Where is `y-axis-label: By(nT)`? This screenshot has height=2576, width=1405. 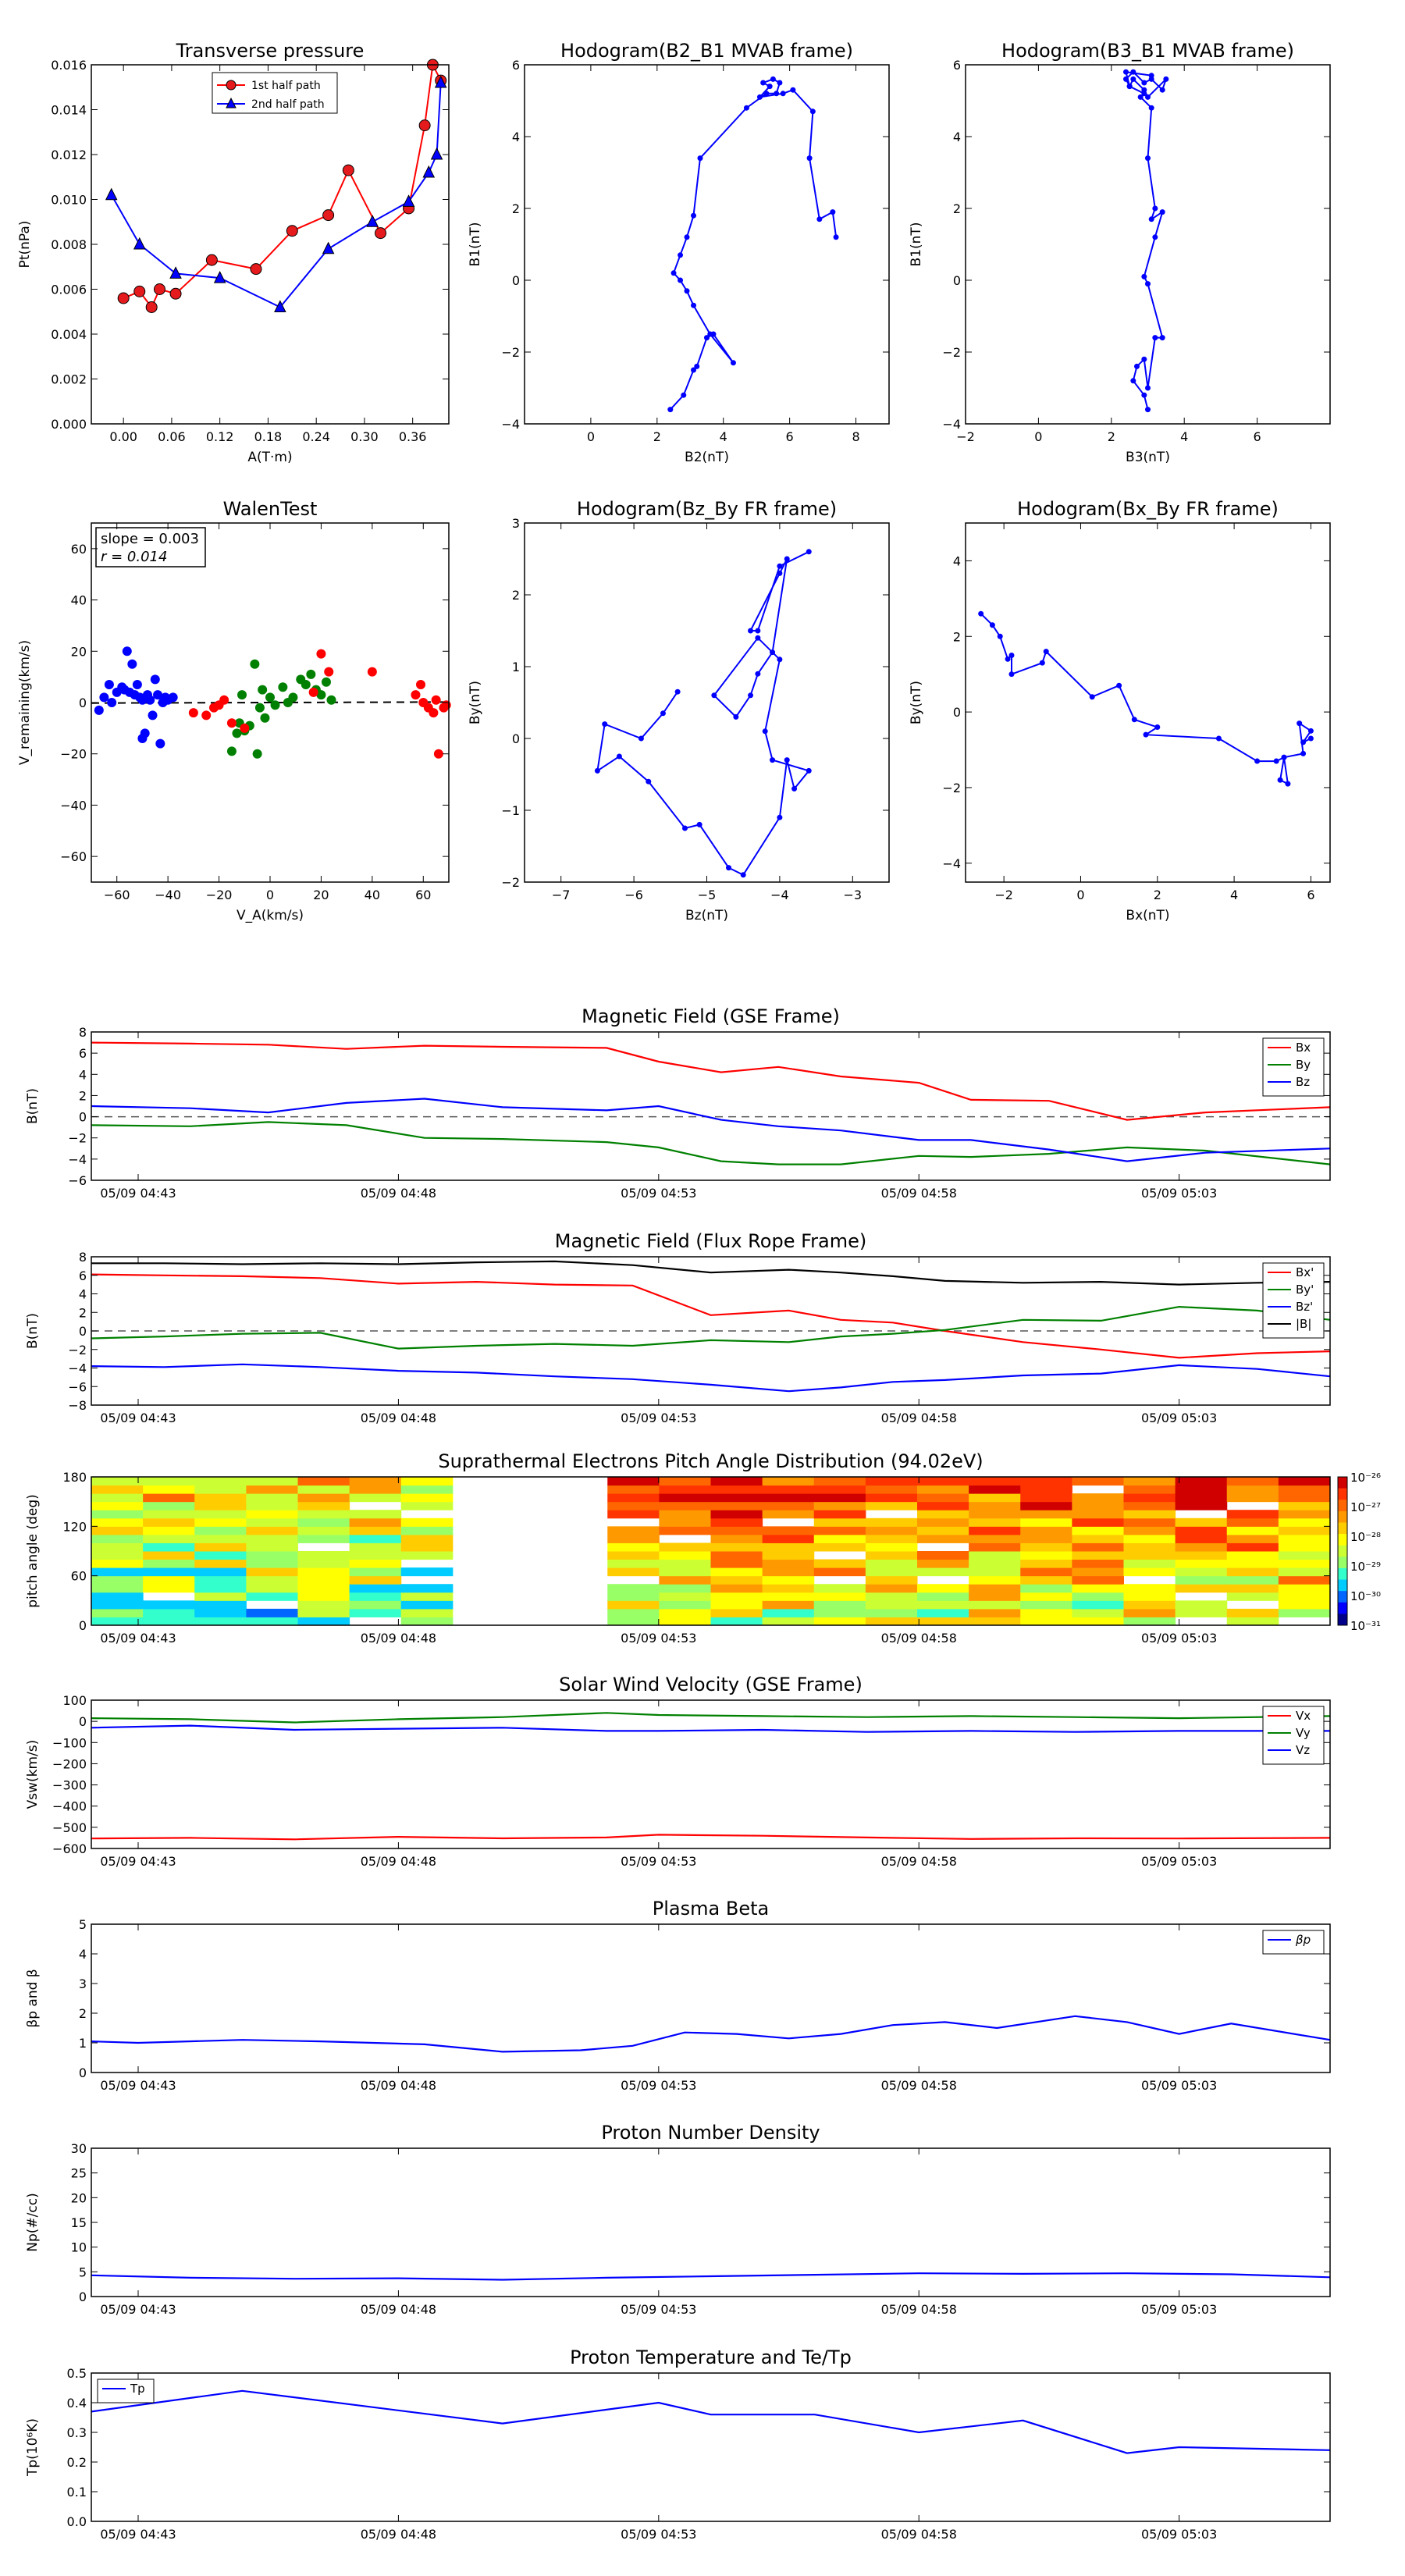
y-axis-label: By(nT) is located at coordinates (476, 702).